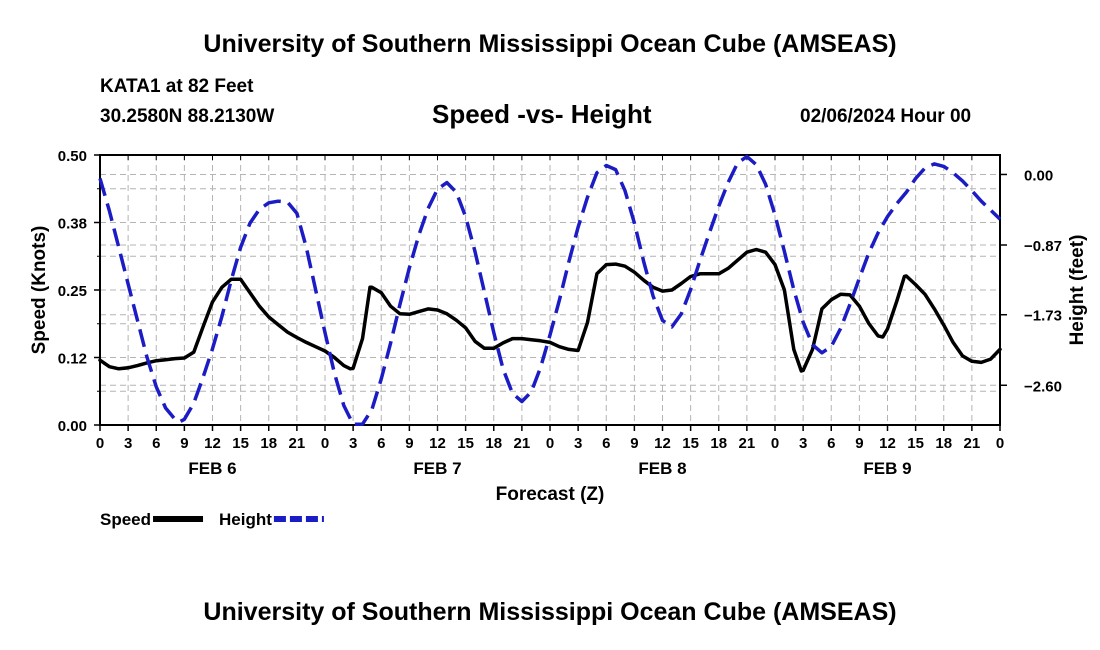 Image resolution: width=1100 pixels, height=650 pixels. What do you see at coordinates (887, 468) in the screenshot?
I see `day-label: FEB 9` at bounding box center [887, 468].